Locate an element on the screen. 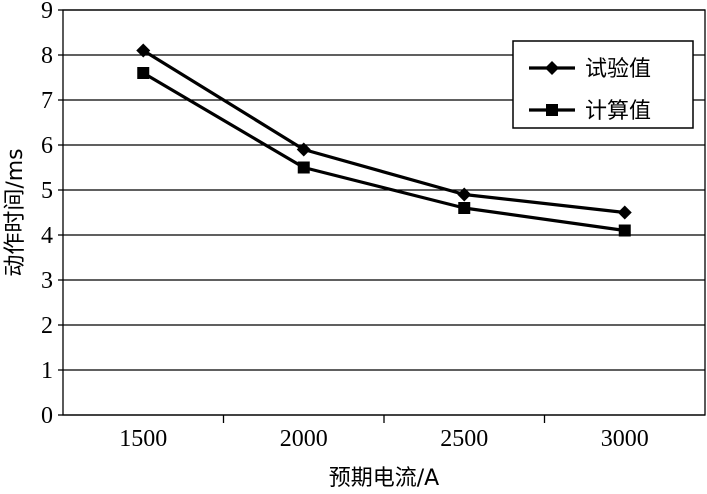 The image size is (707, 494). y-axis-title: 动作时间/ms is located at coordinates (15, 212).